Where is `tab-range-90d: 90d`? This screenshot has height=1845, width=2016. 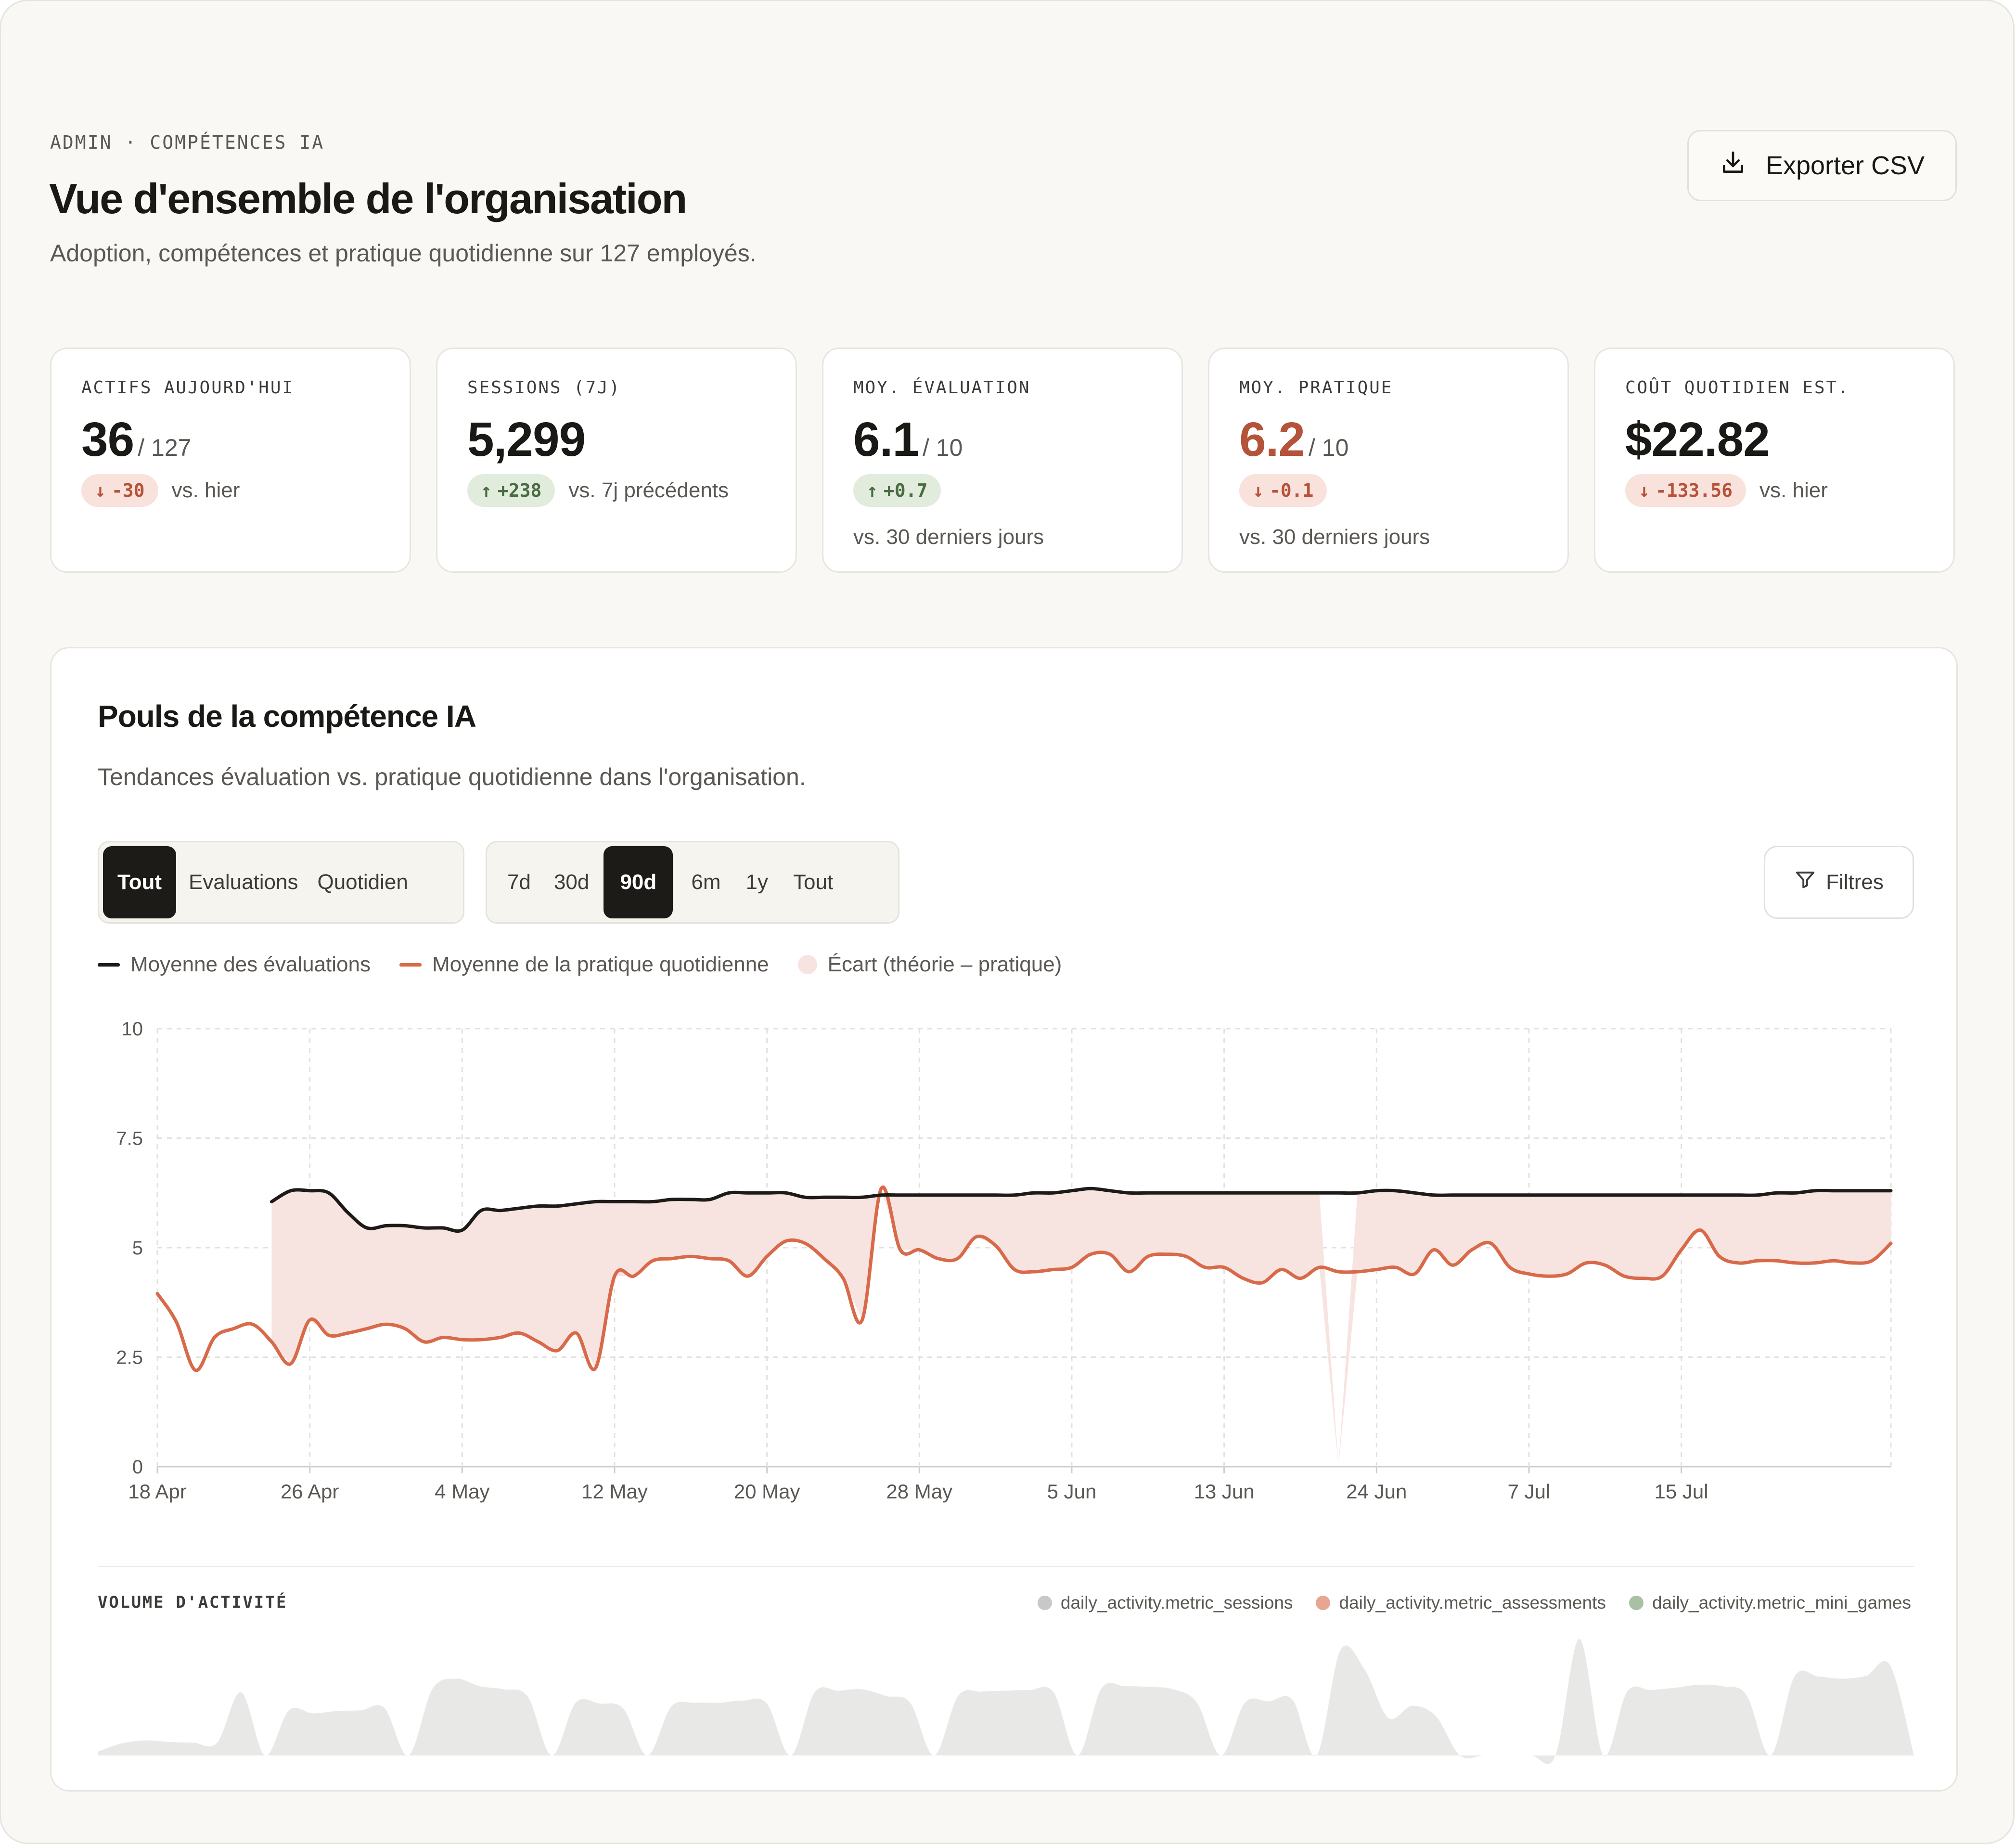 tab-range-90d: 90d is located at coordinates (639, 882).